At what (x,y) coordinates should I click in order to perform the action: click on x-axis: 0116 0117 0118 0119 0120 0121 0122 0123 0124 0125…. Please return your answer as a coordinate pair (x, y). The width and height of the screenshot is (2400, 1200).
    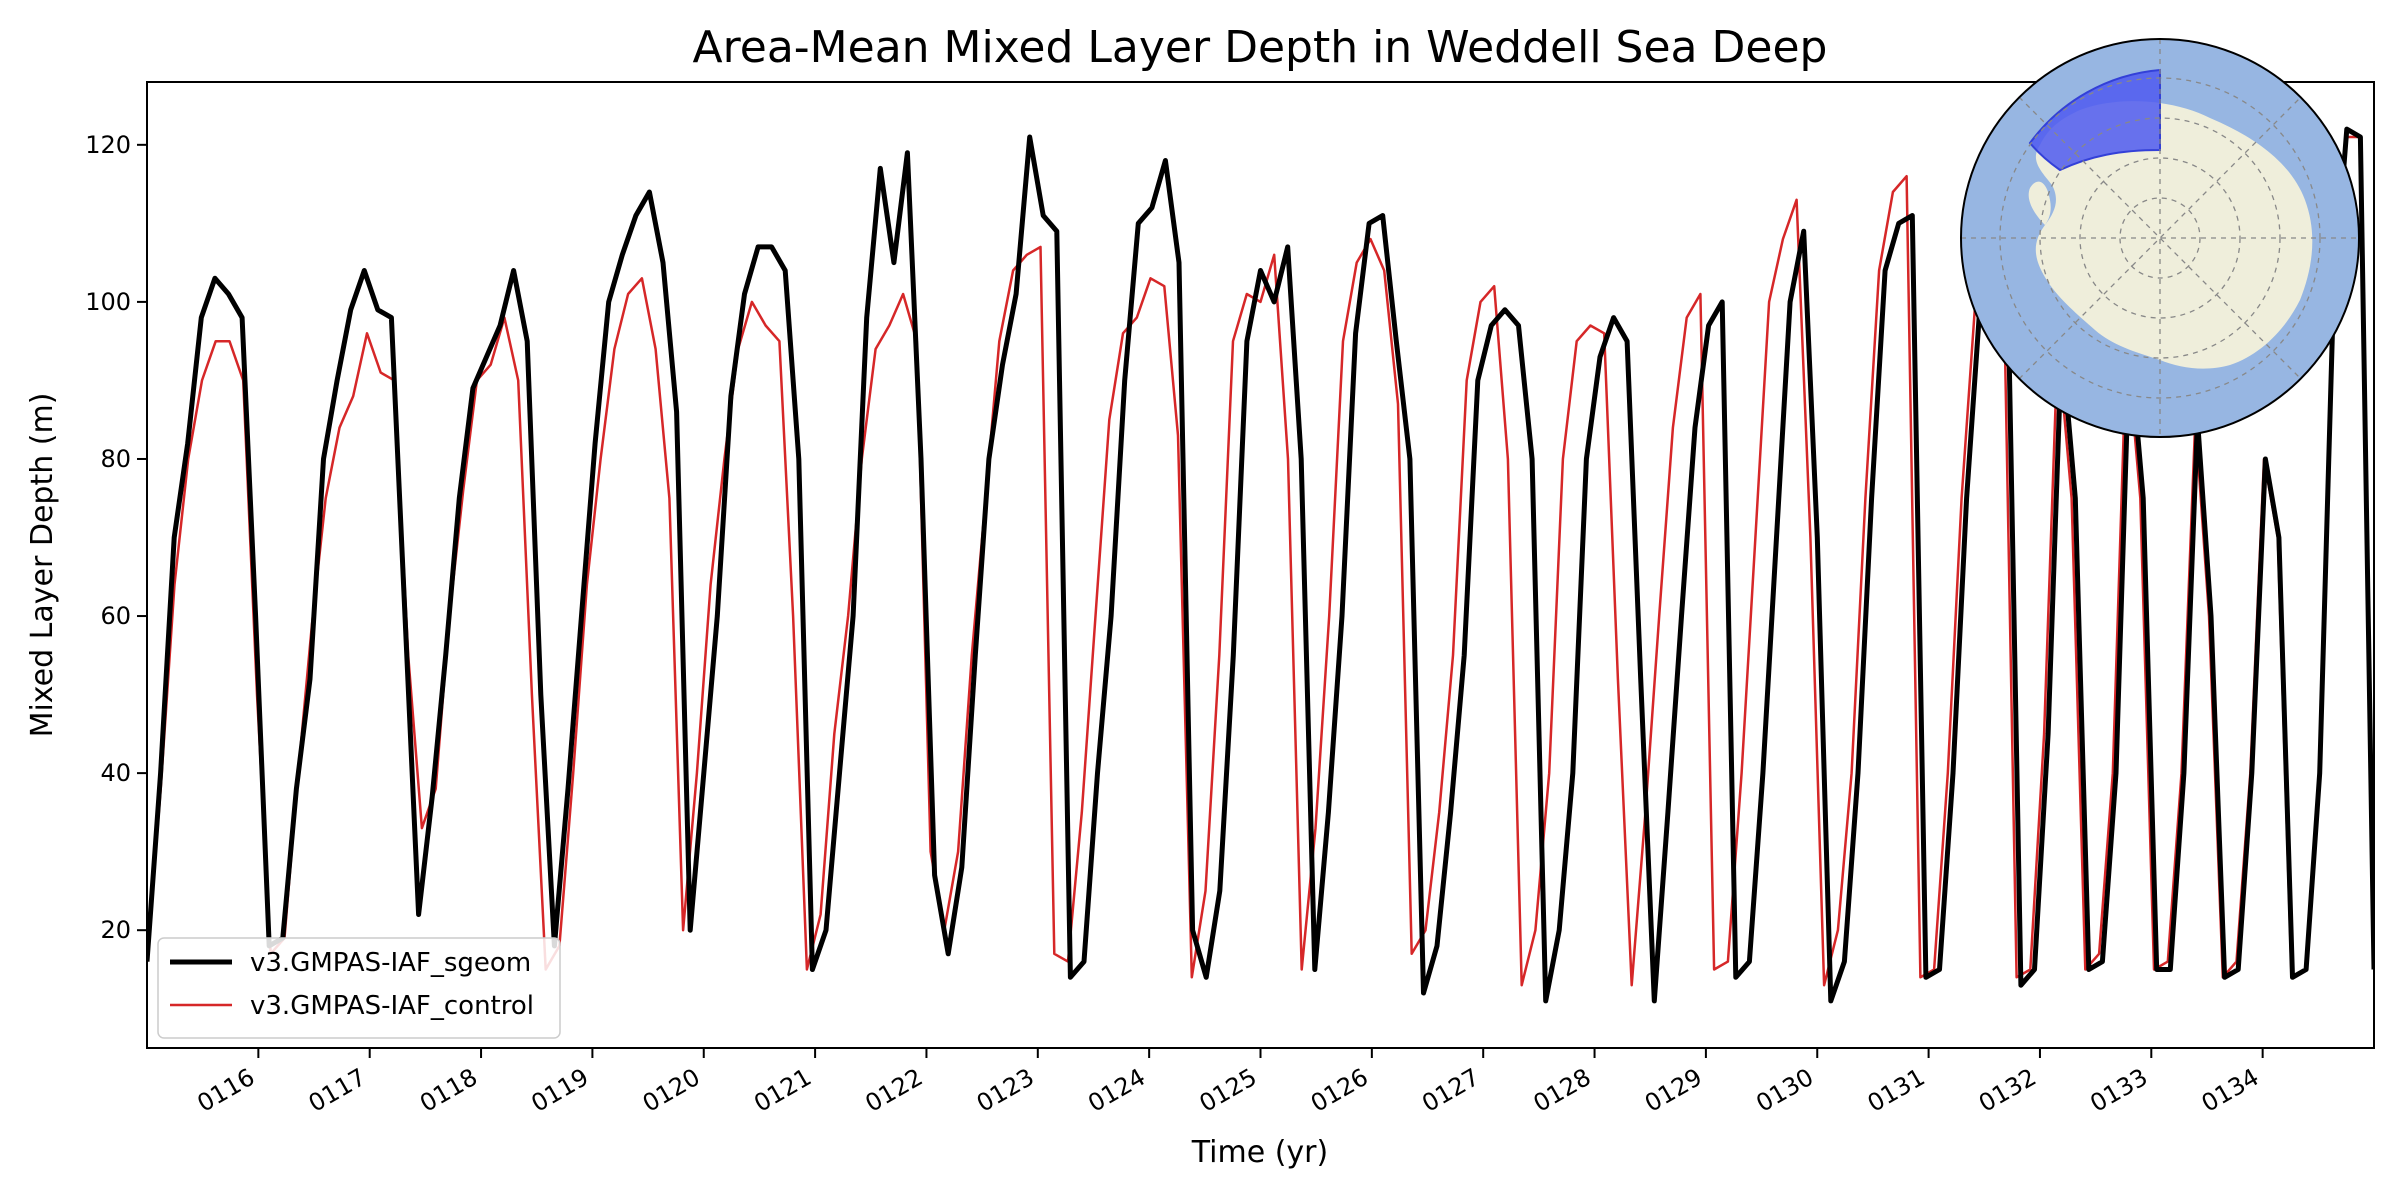
    Looking at the image, I should click on (1228, 1083).